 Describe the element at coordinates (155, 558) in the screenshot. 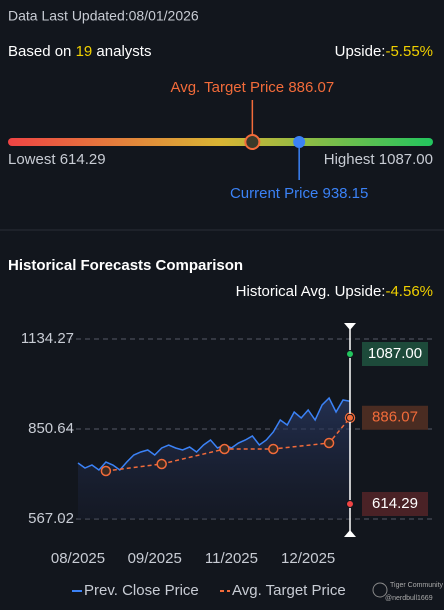

I see `x-tick-label: 09/2025` at that location.